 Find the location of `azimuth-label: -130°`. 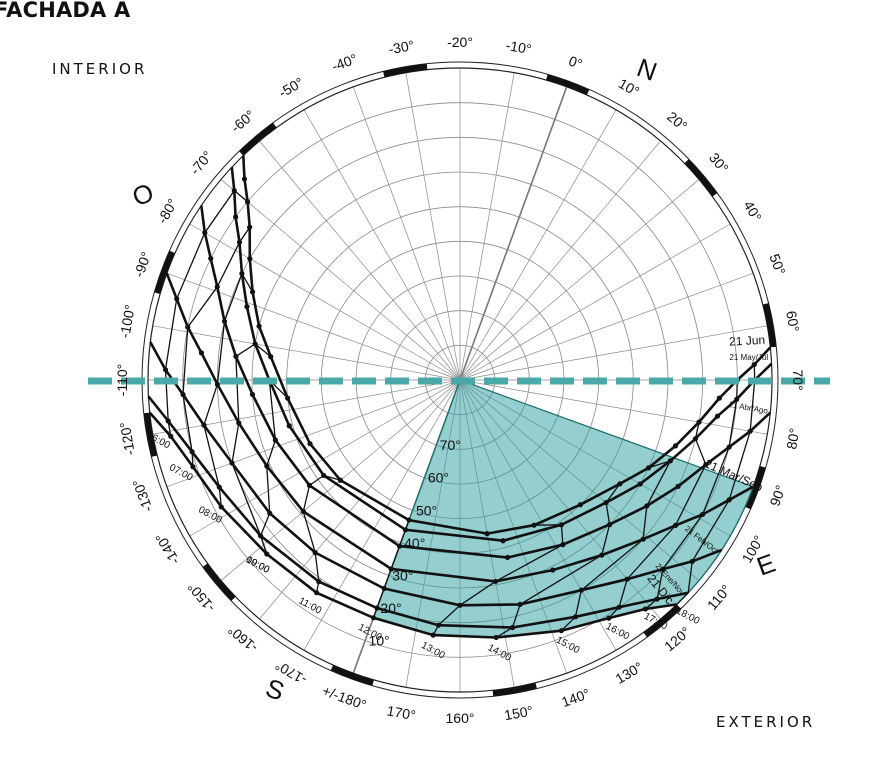

azimuth-label: -130° is located at coordinates (142, 495).